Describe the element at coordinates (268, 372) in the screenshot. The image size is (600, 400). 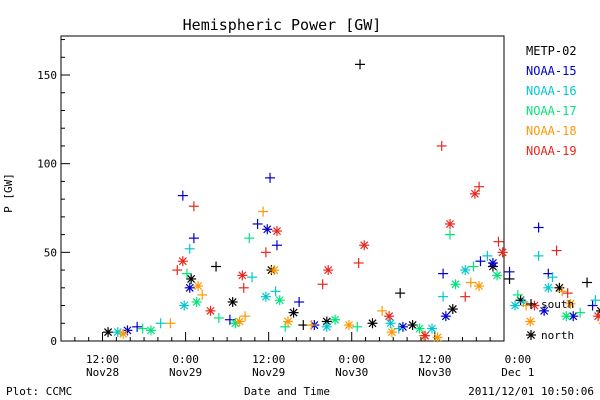
I see `x-tick-date-label: Nov29` at that location.